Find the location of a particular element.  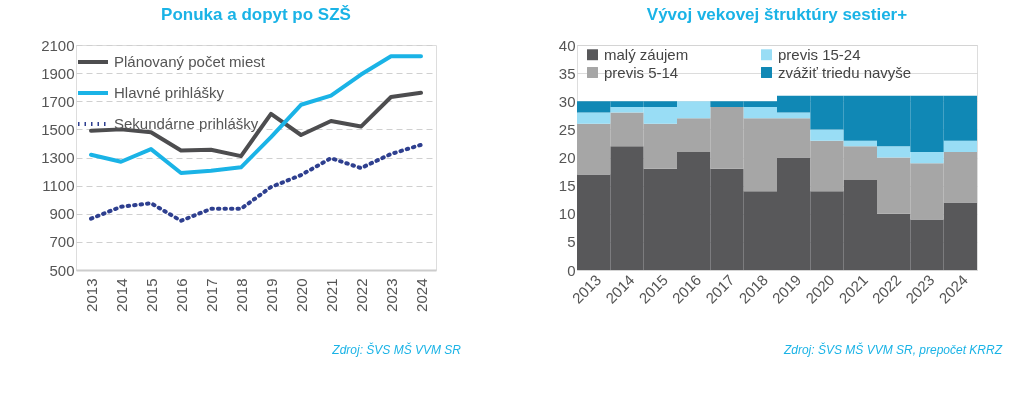

y-tick-label: 1500 is located at coordinates (58, 129).